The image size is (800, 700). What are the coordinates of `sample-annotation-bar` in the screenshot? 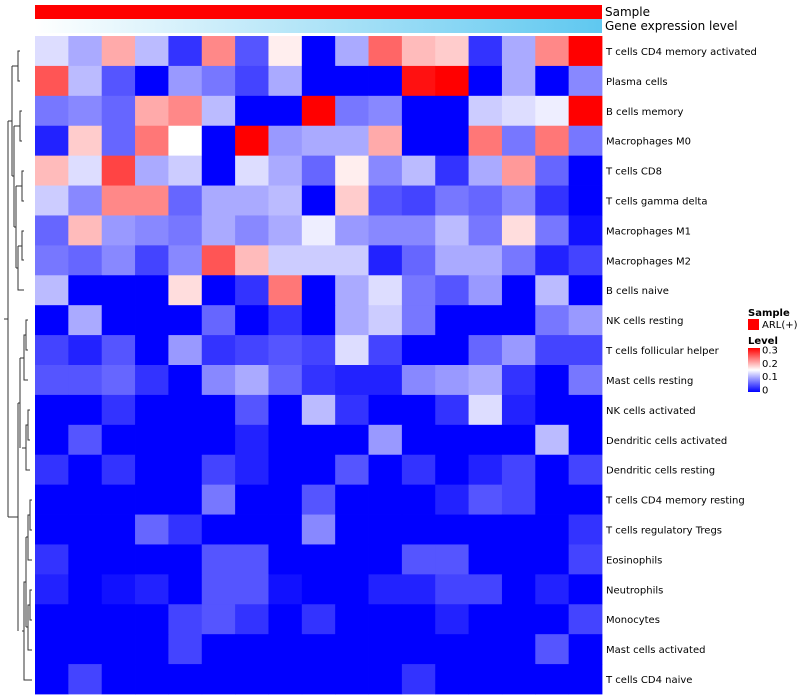 It's located at (318, 12).